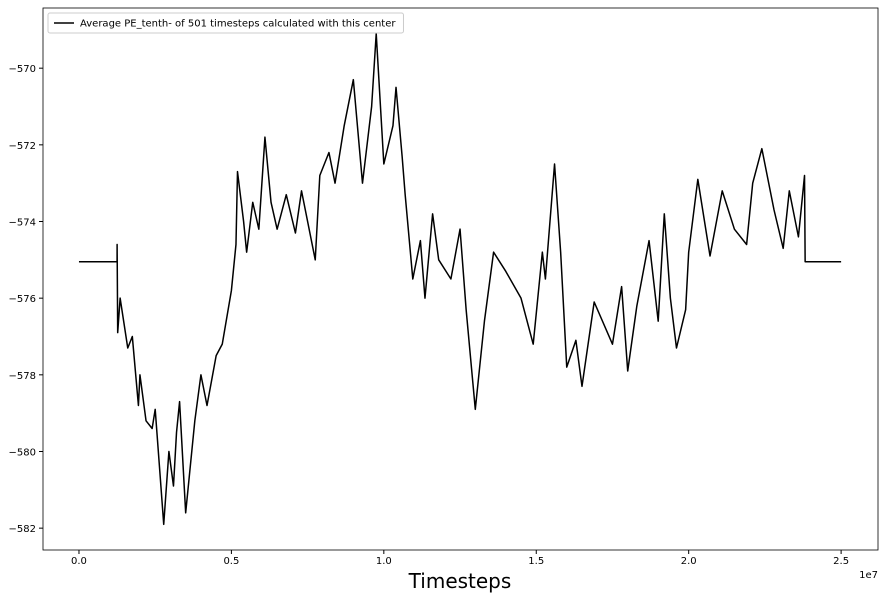  Describe the element at coordinates (22, 529) in the screenshot. I see `y-tick-label: −582` at that location.